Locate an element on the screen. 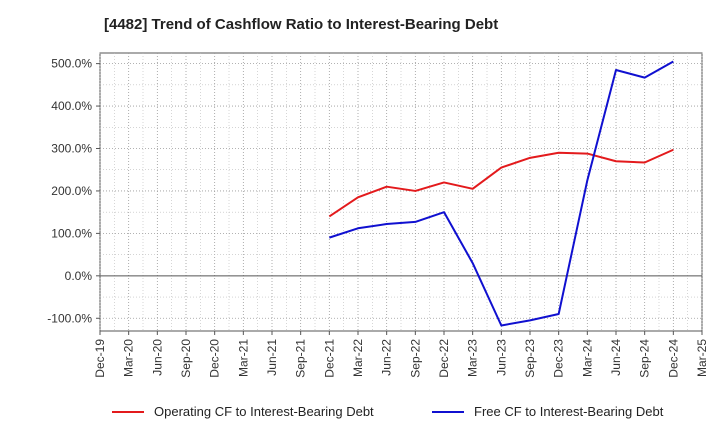  x-tick-label: Dec-24 is located at coordinates (673, 358).